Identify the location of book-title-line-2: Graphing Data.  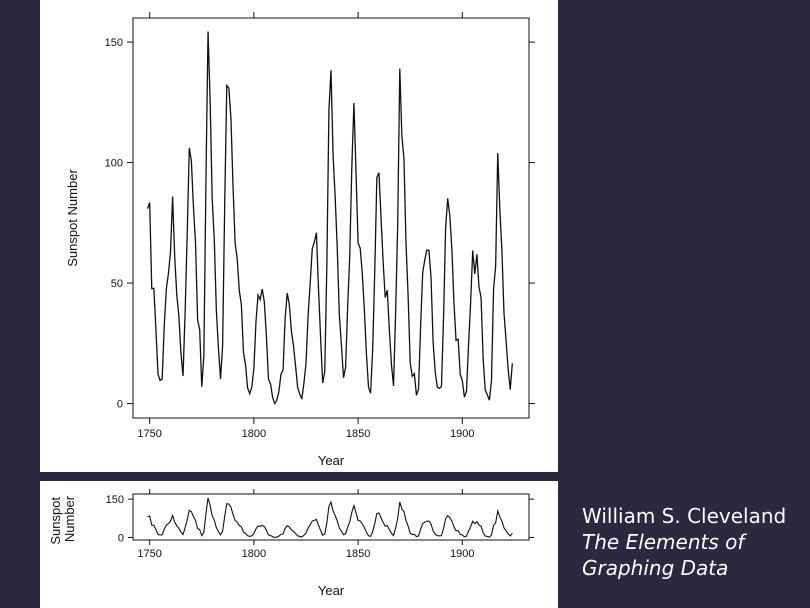
(655, 568).